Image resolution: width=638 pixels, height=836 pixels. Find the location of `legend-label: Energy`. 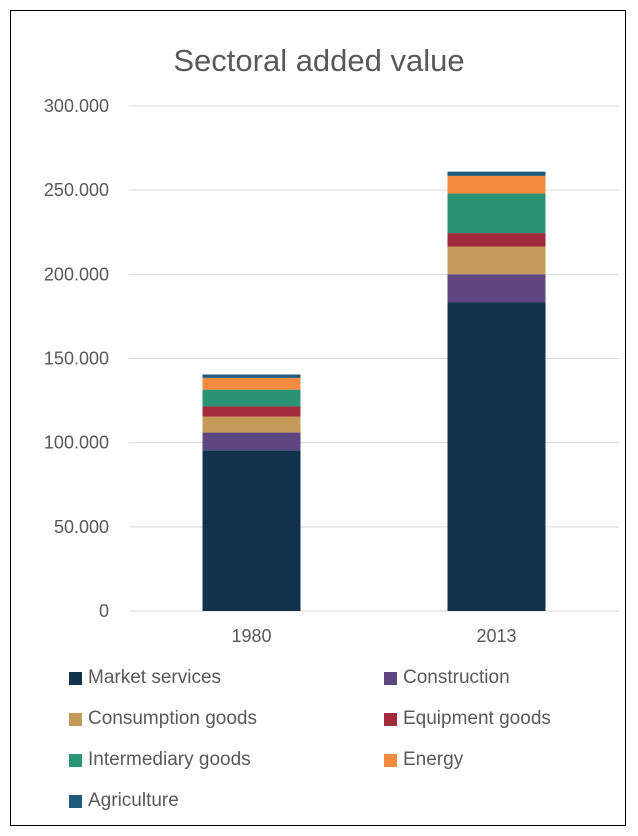

legend-label: Energy is located at coordinates (433, 759).